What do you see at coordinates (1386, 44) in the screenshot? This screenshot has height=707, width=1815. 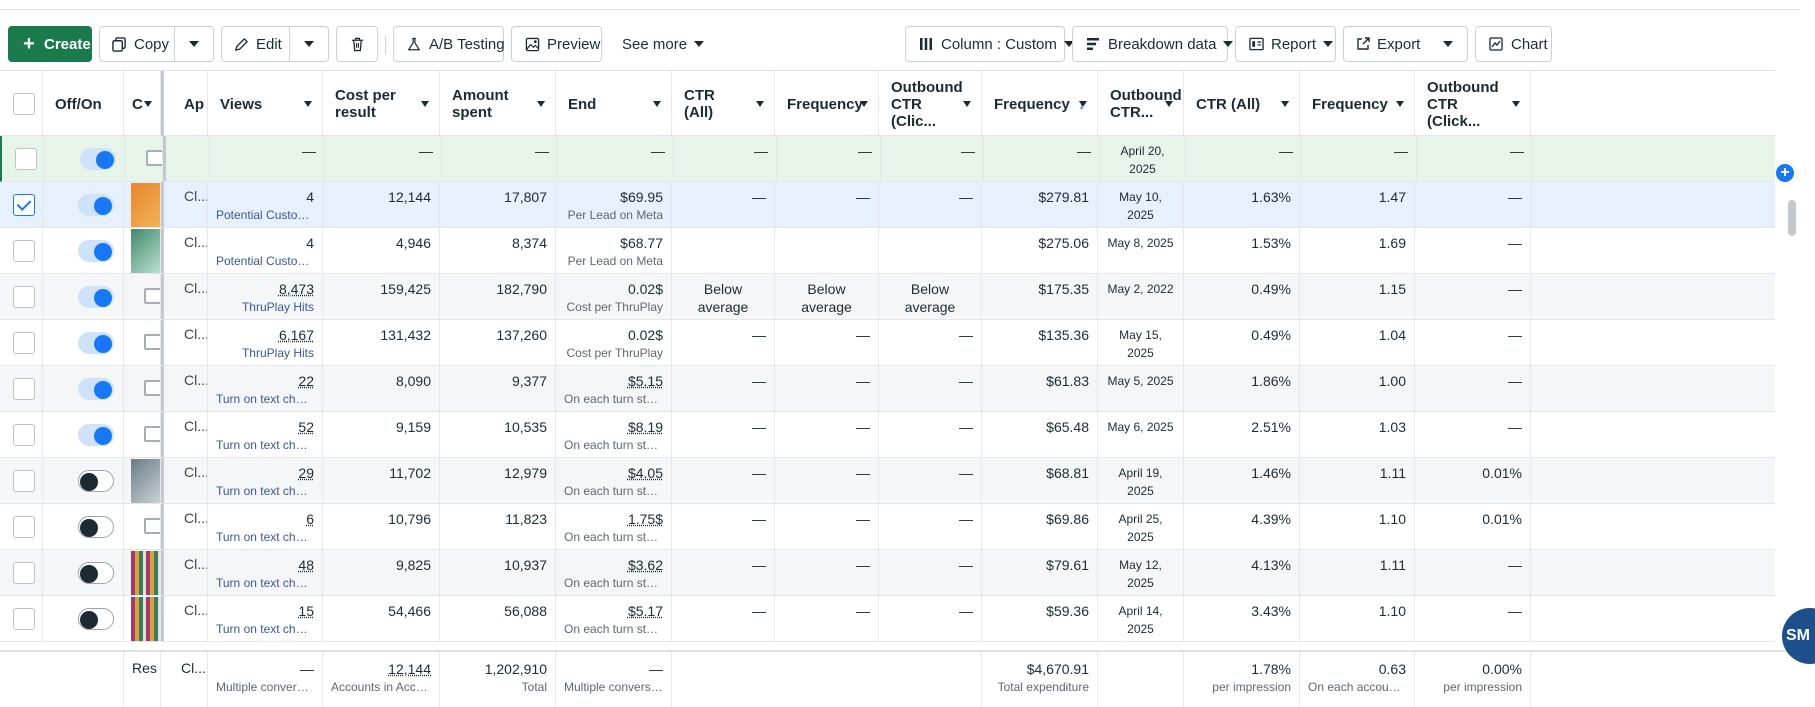 I see `export-button: Export` at bounding box center [1386, 44].